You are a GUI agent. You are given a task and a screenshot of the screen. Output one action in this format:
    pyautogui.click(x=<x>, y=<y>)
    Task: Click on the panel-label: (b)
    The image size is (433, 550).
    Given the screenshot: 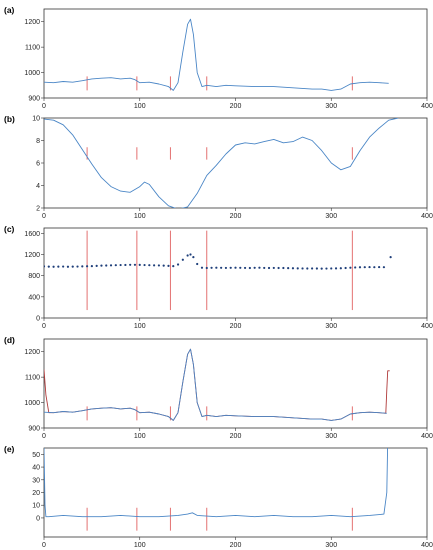 What is the action you would take?
    pyautogui.click(x=9, y=119)
    